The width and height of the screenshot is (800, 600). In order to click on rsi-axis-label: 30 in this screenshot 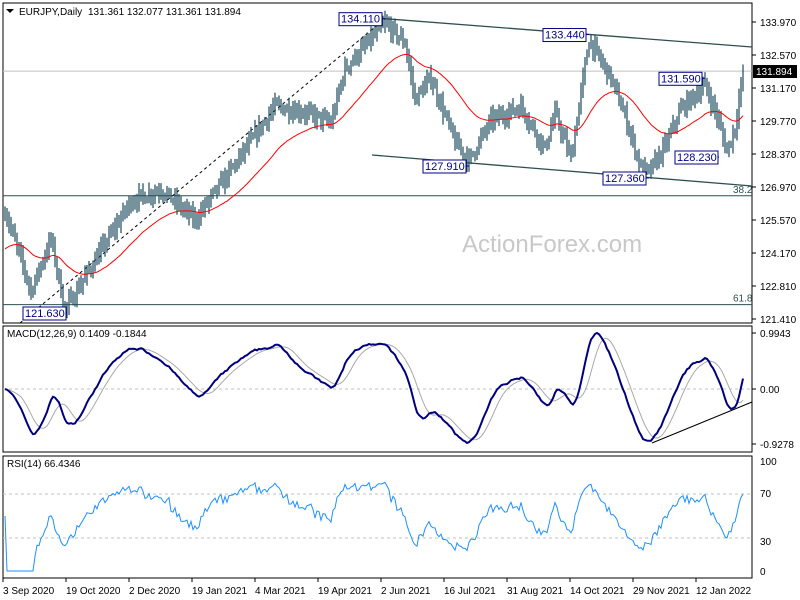, I will do `click(766, 542)`.